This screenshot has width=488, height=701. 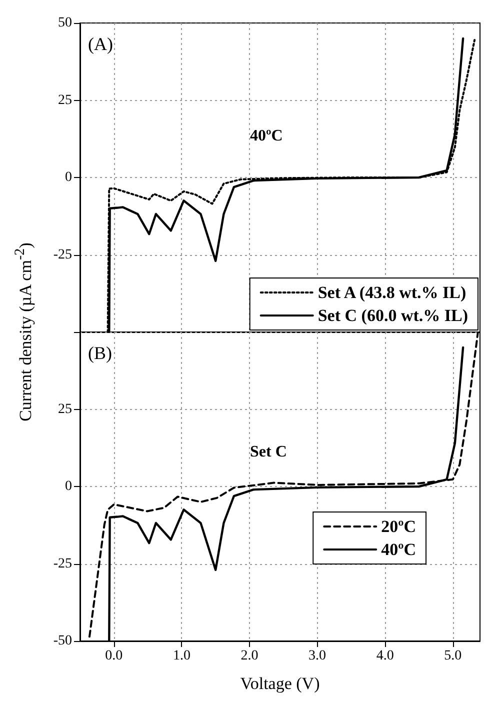 What do you see at coordinates (62, 641) in the screenshot?
I see `y-tick-label: -50` at bounding box center [62, 641].